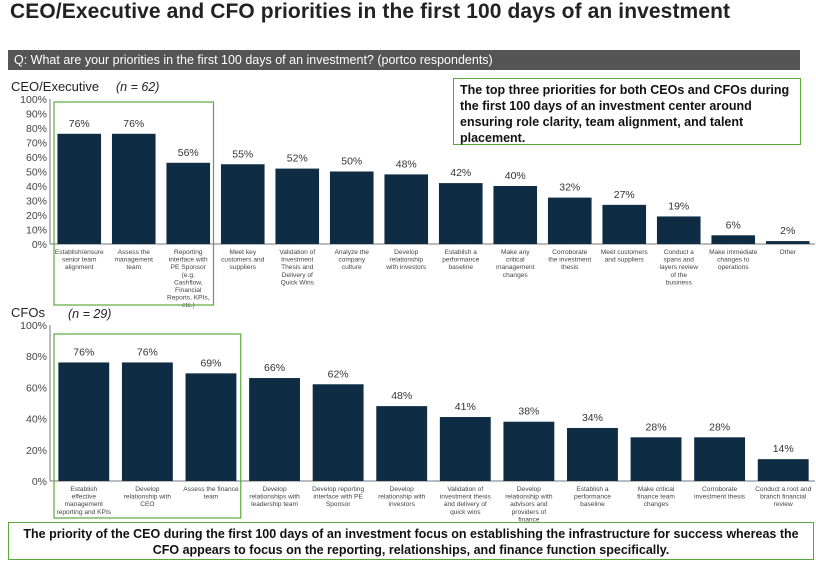 Image resolution: width=816 pixels, height=564 pixels. I want to click on cfo-ytick-label: 20%, so click(36, 451).